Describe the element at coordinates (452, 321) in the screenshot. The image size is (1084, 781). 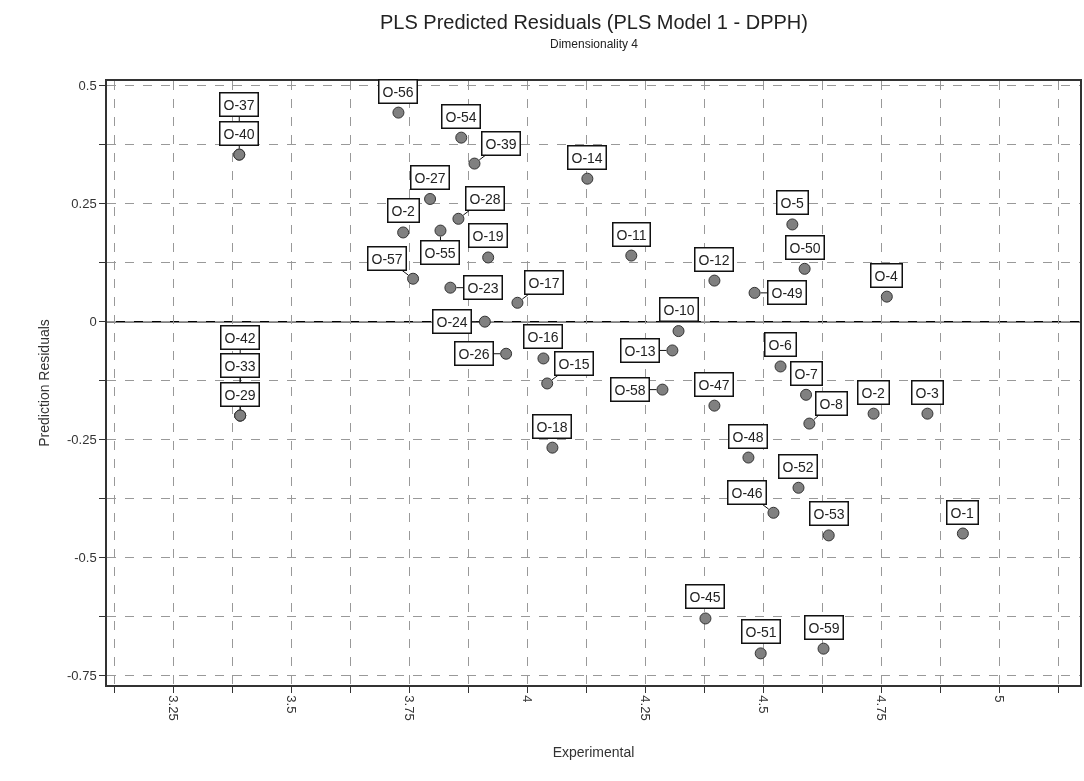
I see `annotation: O-24` at that location.